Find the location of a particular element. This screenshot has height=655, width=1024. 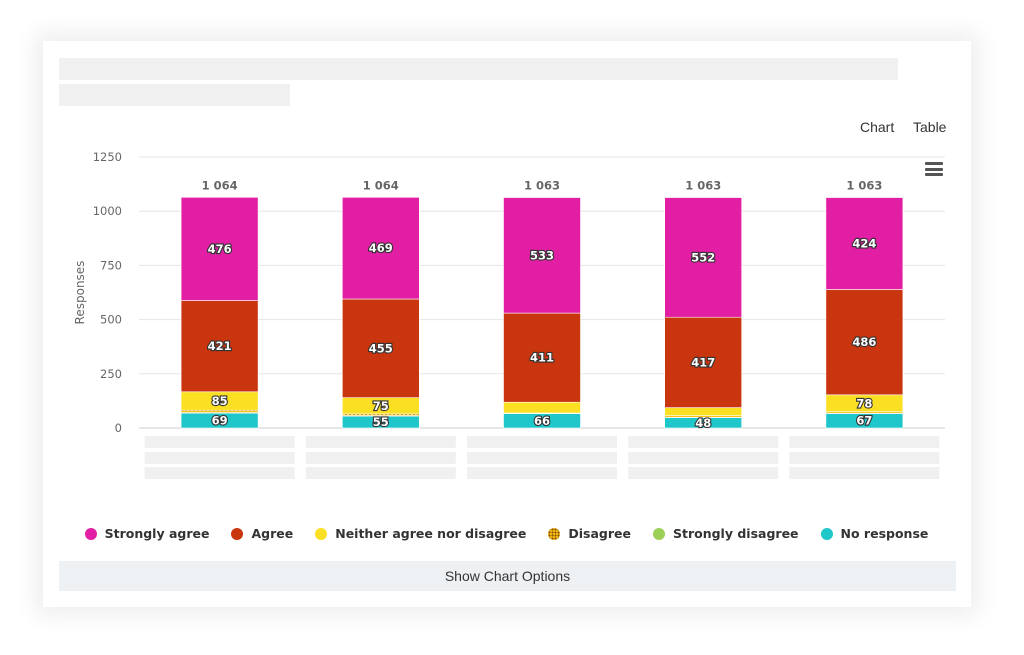

legend-label: Strongly disagree is located at coordinates (735, 533).